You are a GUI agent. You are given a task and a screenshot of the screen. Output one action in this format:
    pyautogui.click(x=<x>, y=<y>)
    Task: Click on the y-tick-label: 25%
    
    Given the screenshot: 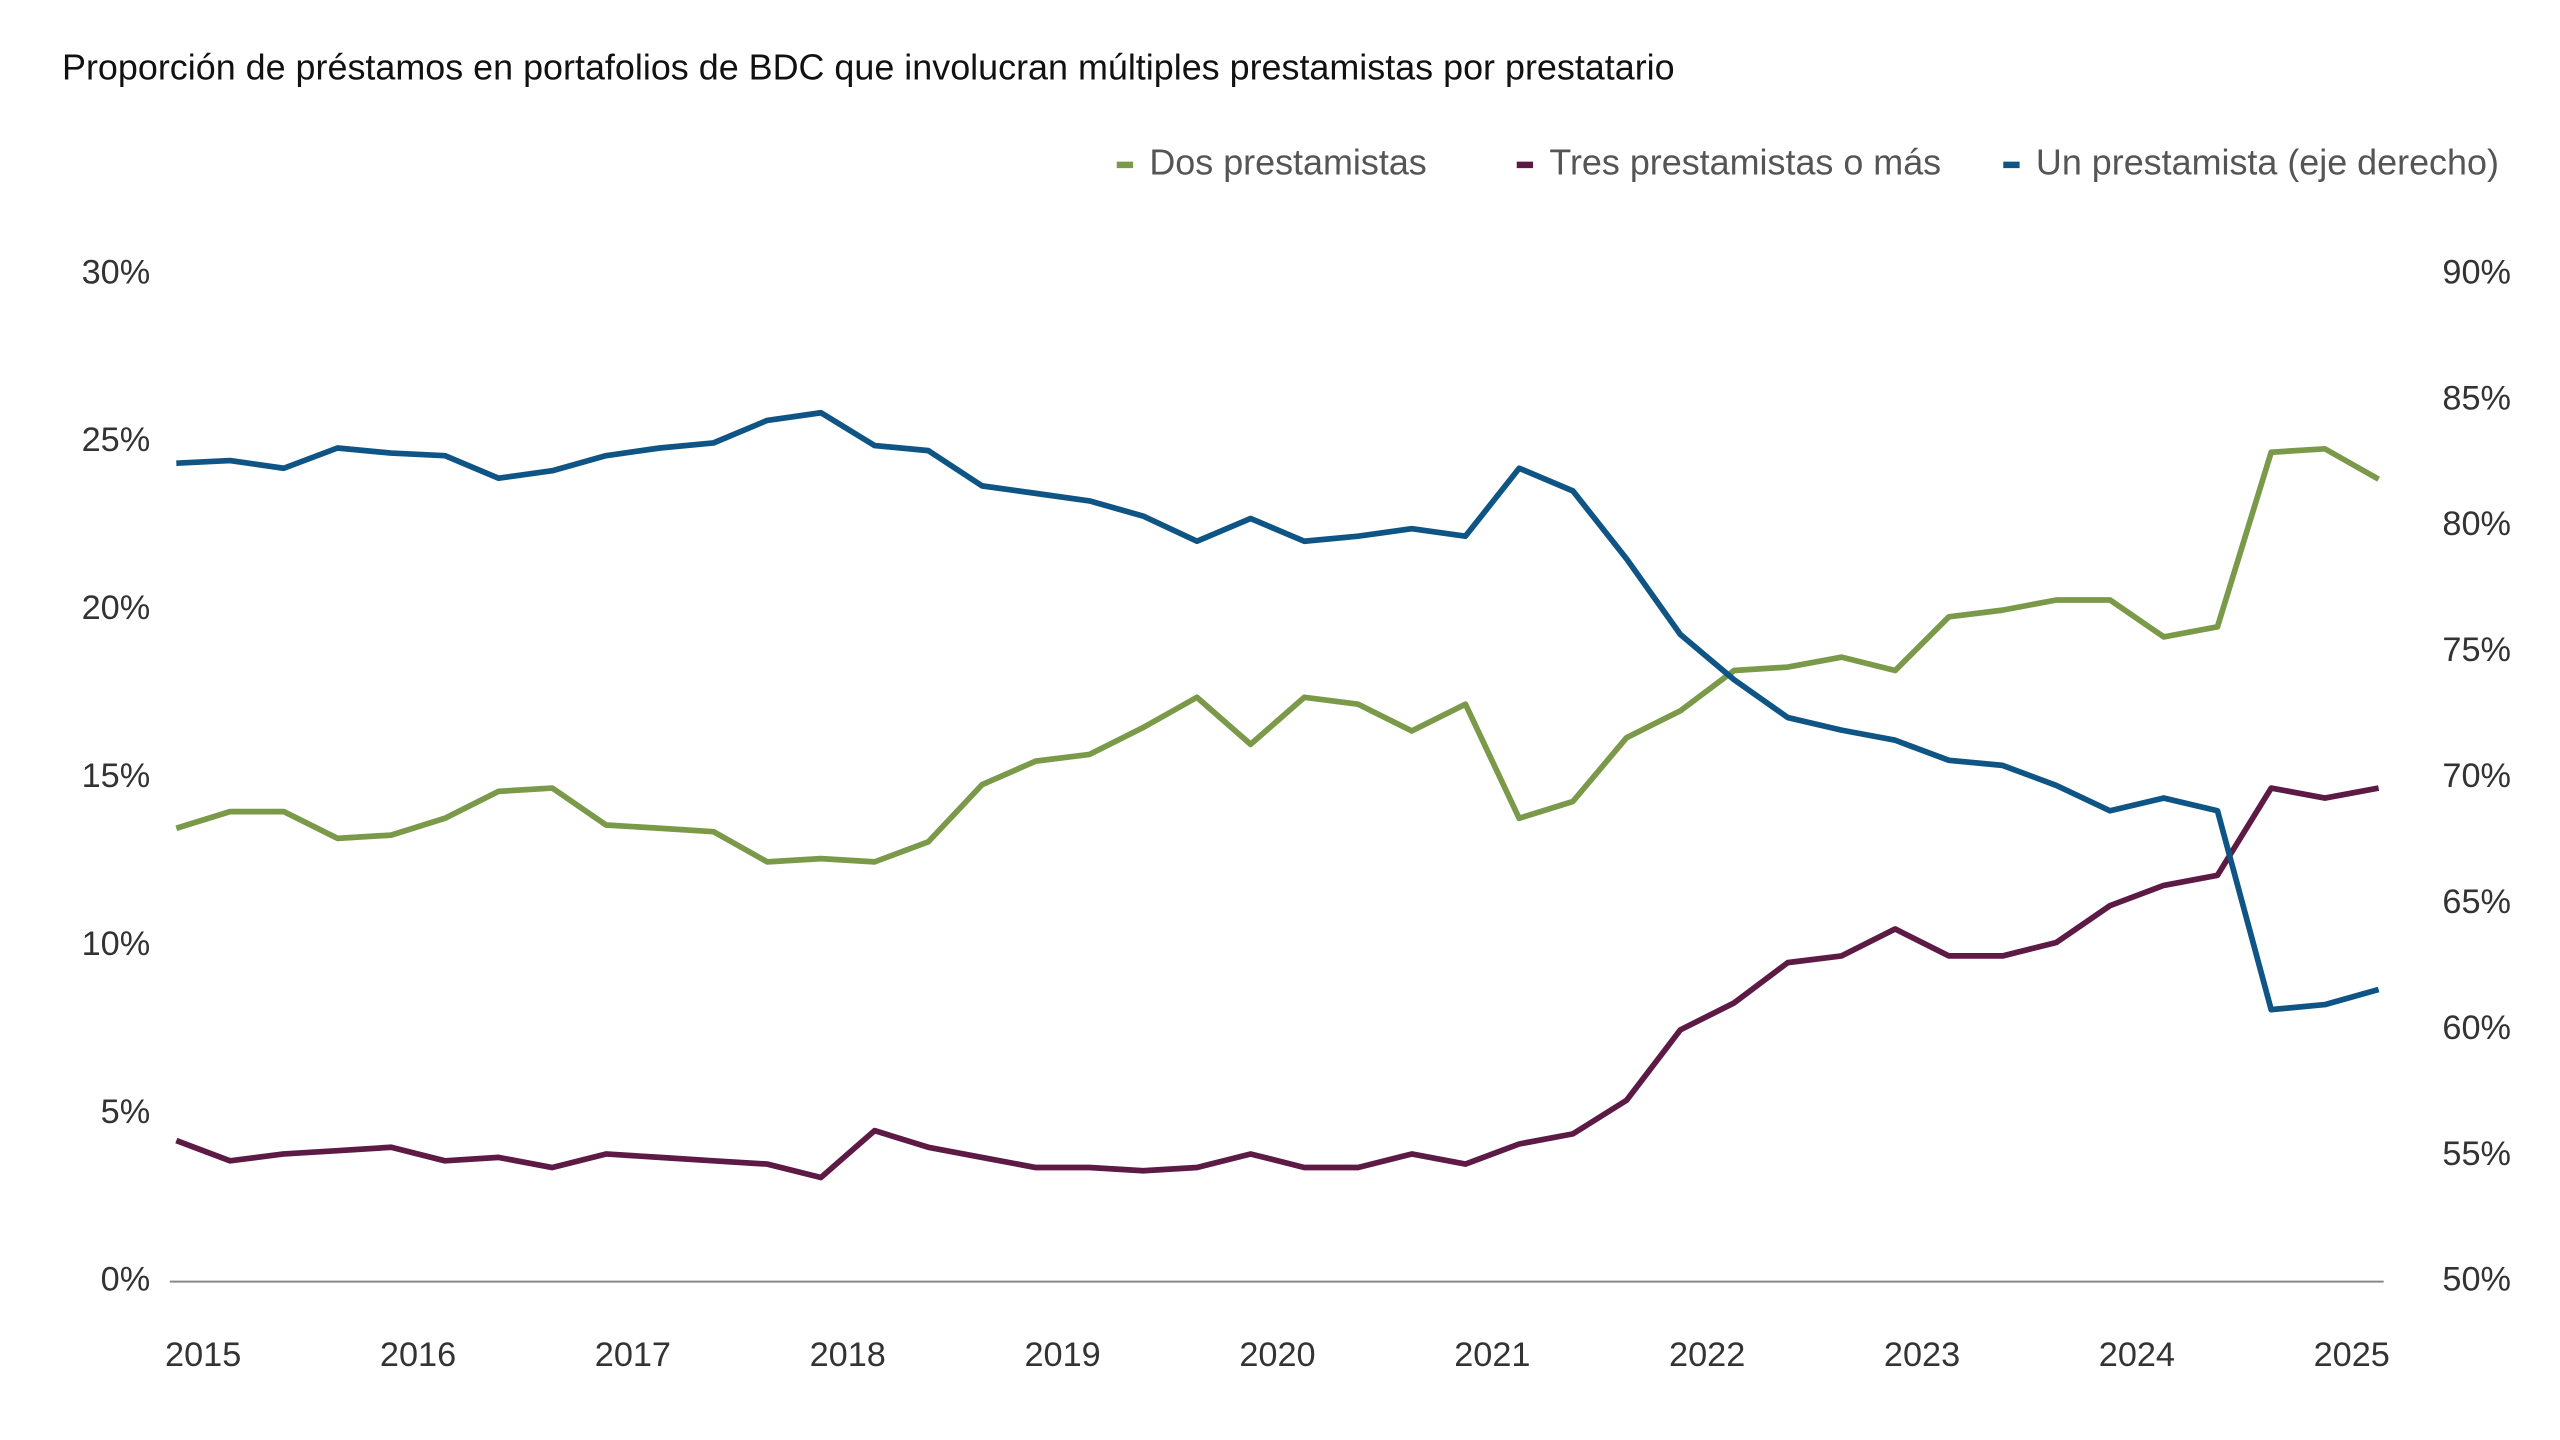 What is the action you would take?
    pyautogui.click(x=116, y=440)
    